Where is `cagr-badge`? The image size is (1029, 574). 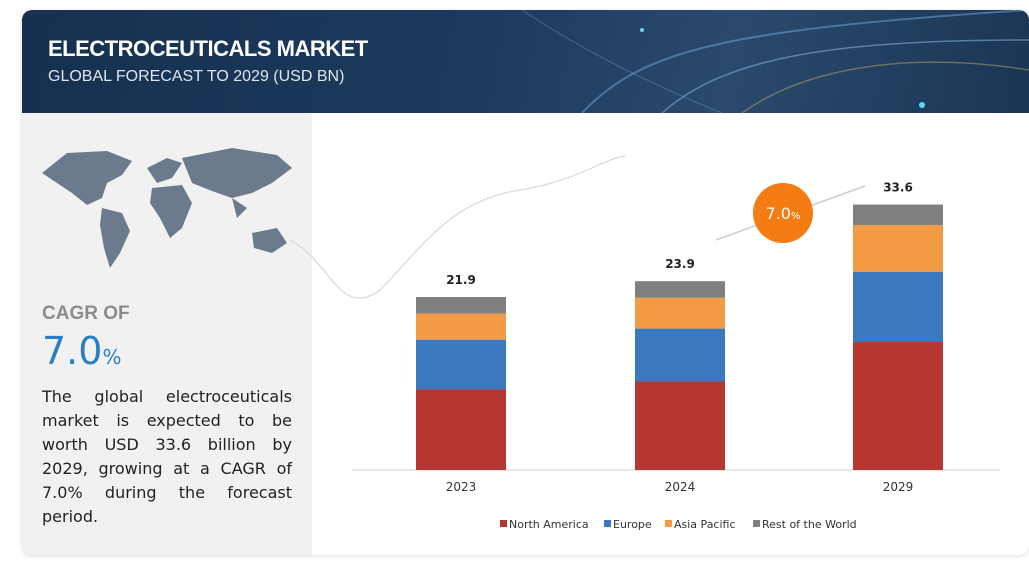 cagr-badge is located at coordinates (783, 213).